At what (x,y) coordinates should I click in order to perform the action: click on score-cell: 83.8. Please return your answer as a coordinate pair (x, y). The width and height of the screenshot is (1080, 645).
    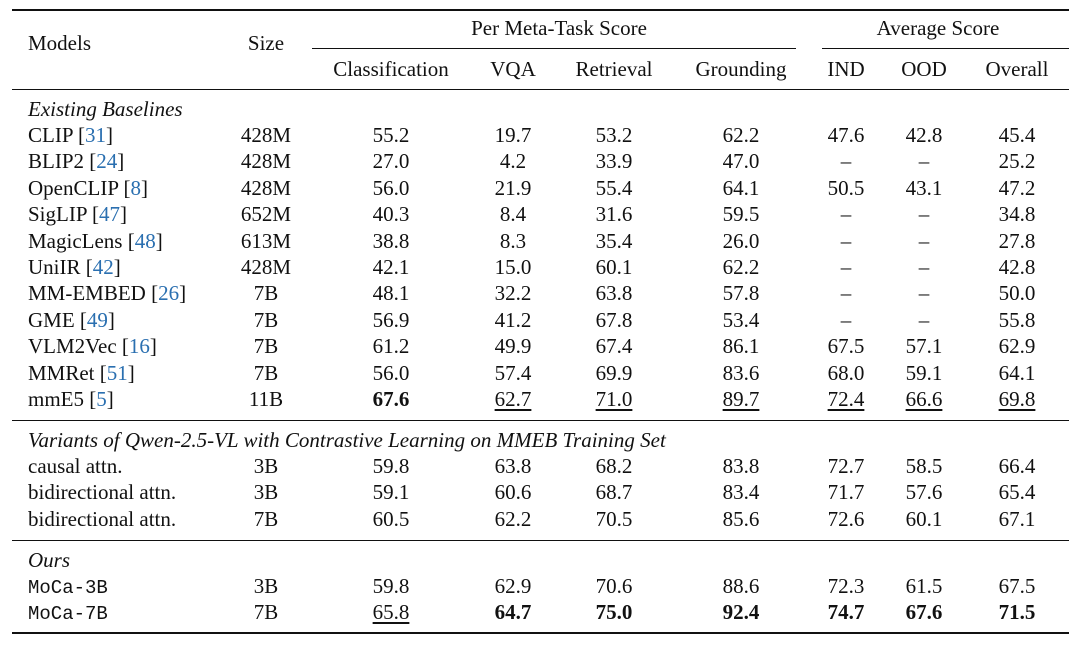
    Looking at the image, I should click on (741, 466).